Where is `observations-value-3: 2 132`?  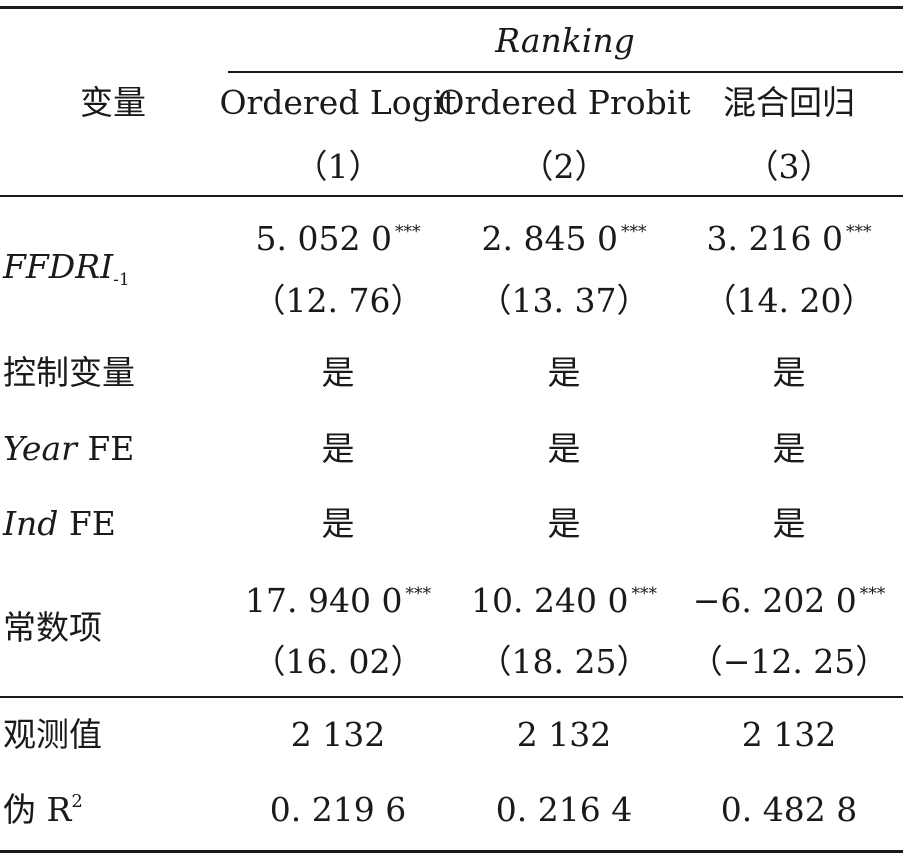
observations-value-3: 2 132 is located at coordinates (789, 734).